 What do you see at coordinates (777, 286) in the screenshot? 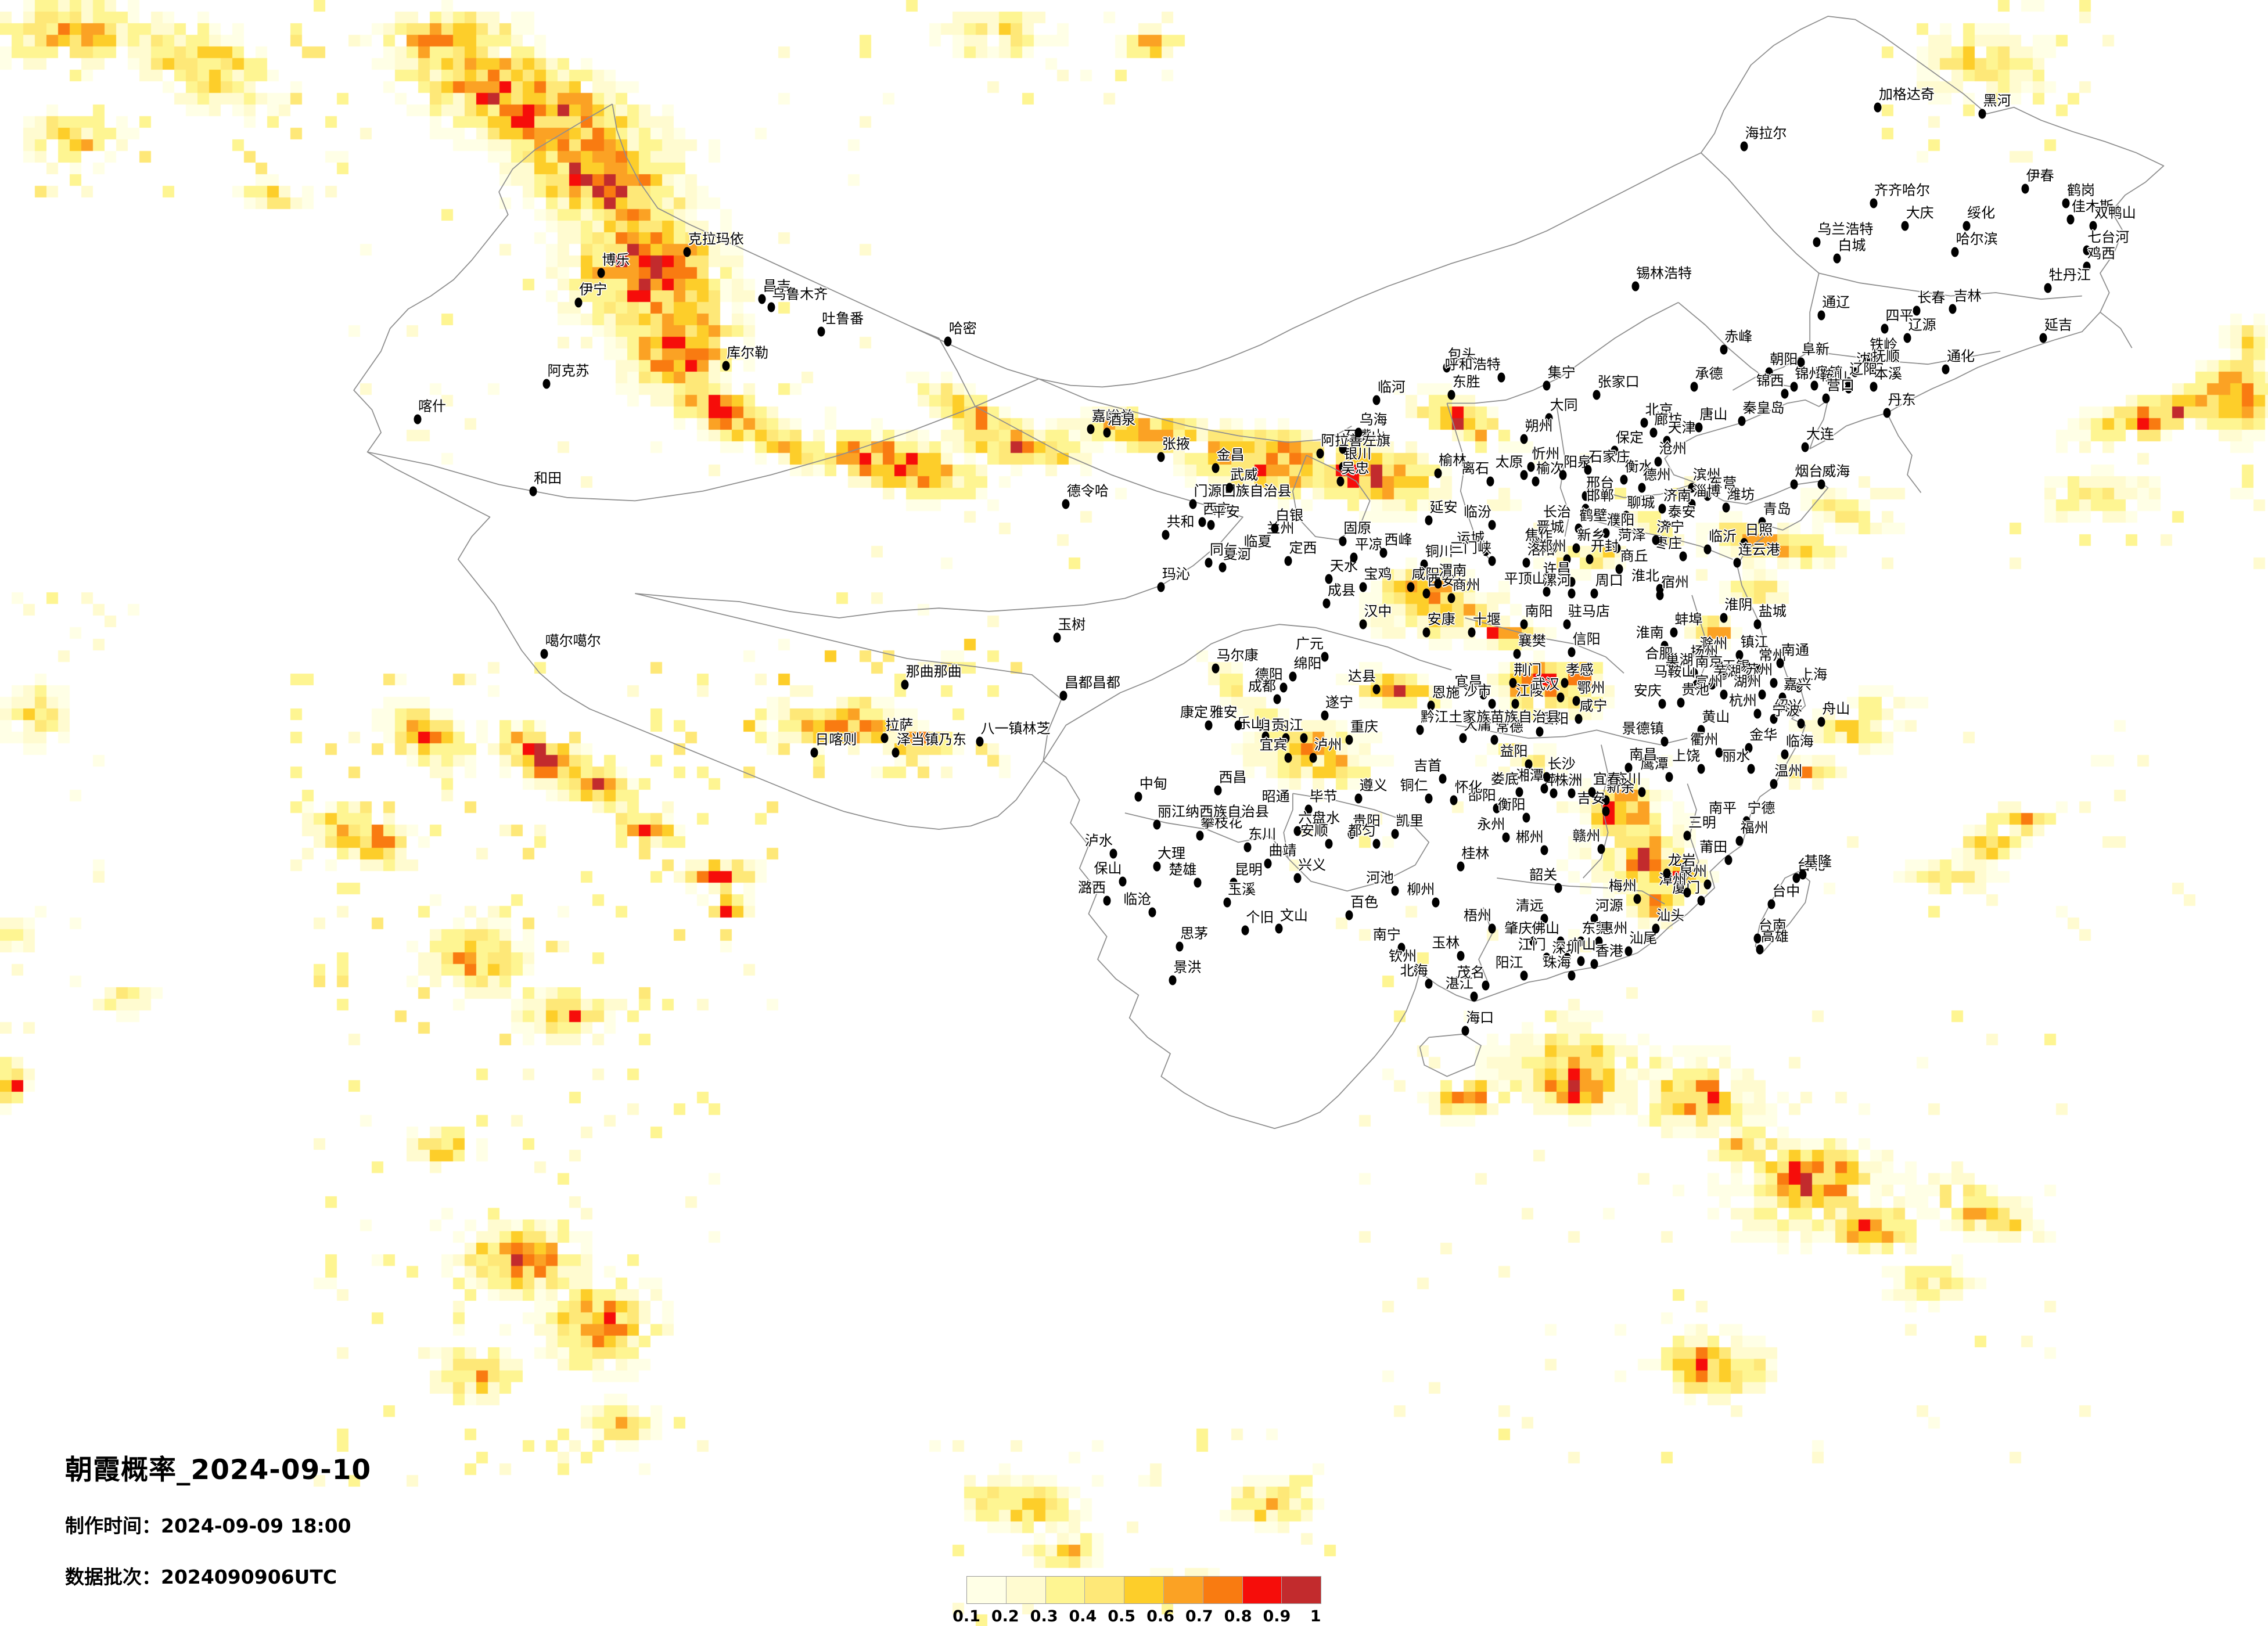
I see `city-label: 昌吉` at bounding box center [777, 286].